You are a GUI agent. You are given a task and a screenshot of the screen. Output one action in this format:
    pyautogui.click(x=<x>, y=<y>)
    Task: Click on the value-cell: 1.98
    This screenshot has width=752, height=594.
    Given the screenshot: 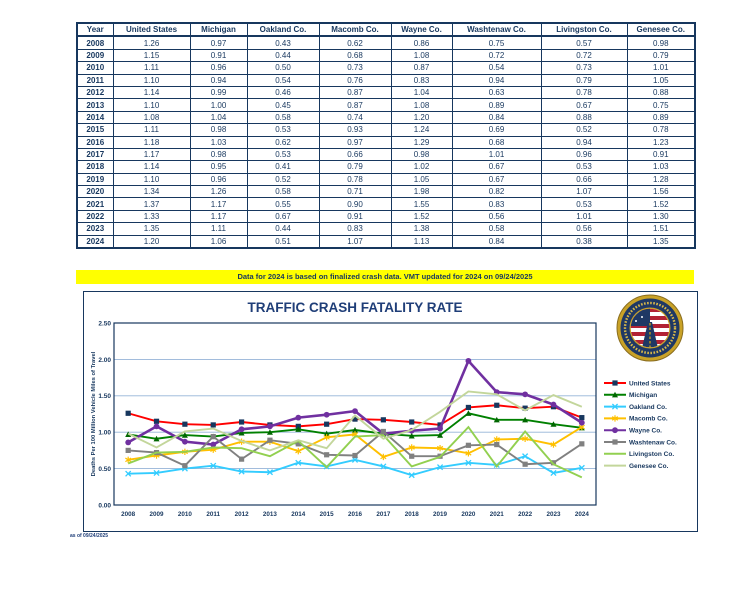 What is the action you would take?
    pyautogui.click(x=421, y=192)
    